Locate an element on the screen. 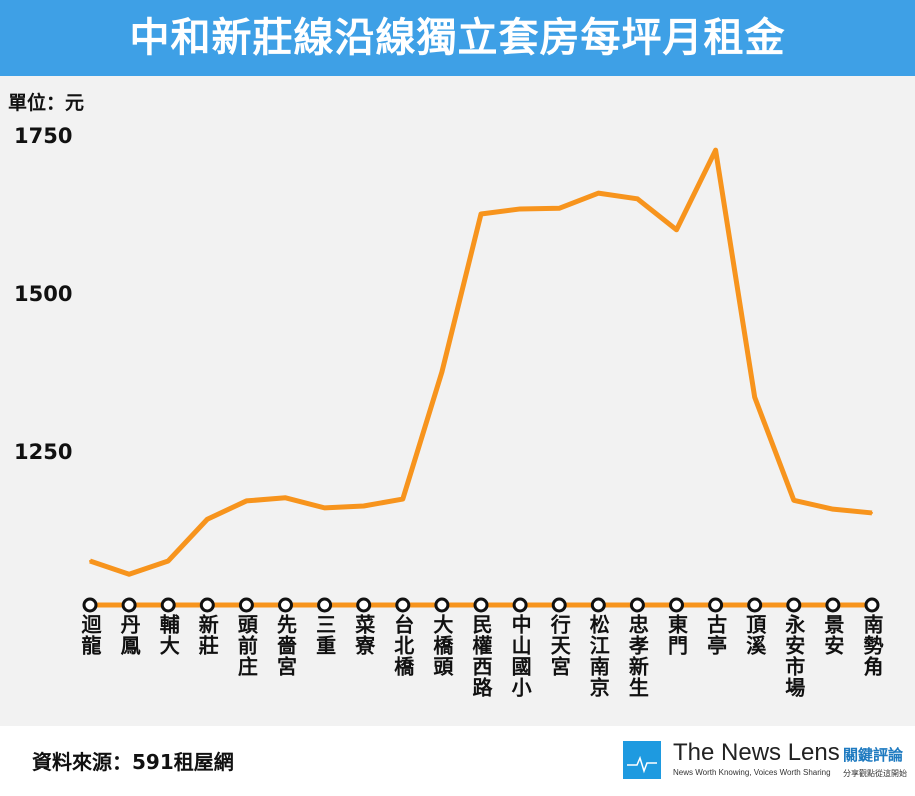  logo-name: The News Lens is located at coordinates (756, 752).